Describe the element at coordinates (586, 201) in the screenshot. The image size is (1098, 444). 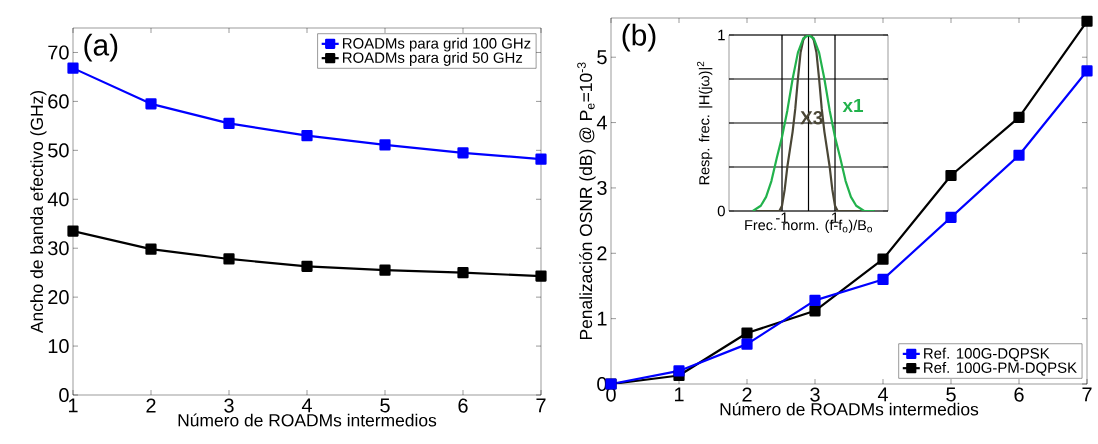
I see `y-axis-title: Penalización OSNR (dB) @ P$_{e}$=10$^{-3}$` at that location.